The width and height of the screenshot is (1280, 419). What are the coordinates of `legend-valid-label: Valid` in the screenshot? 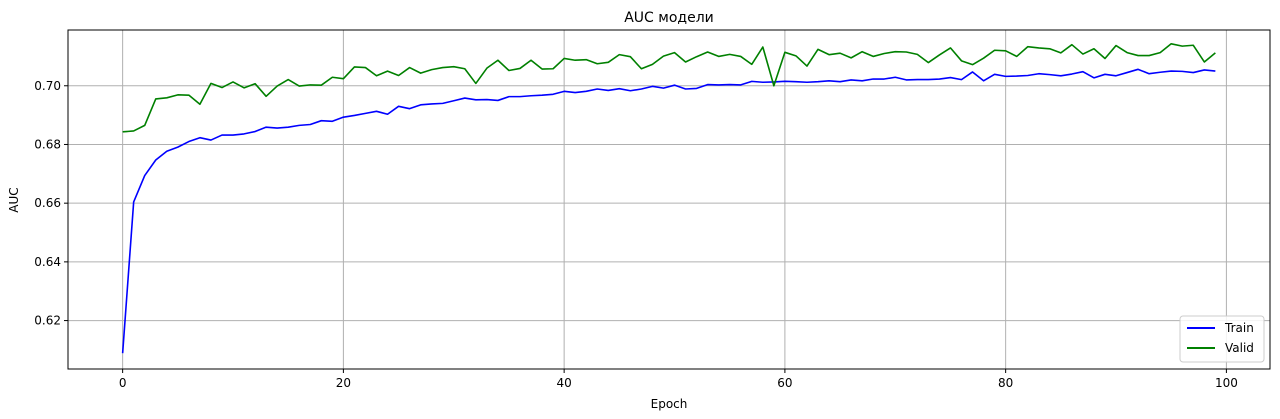 It's located at (1239, 348).